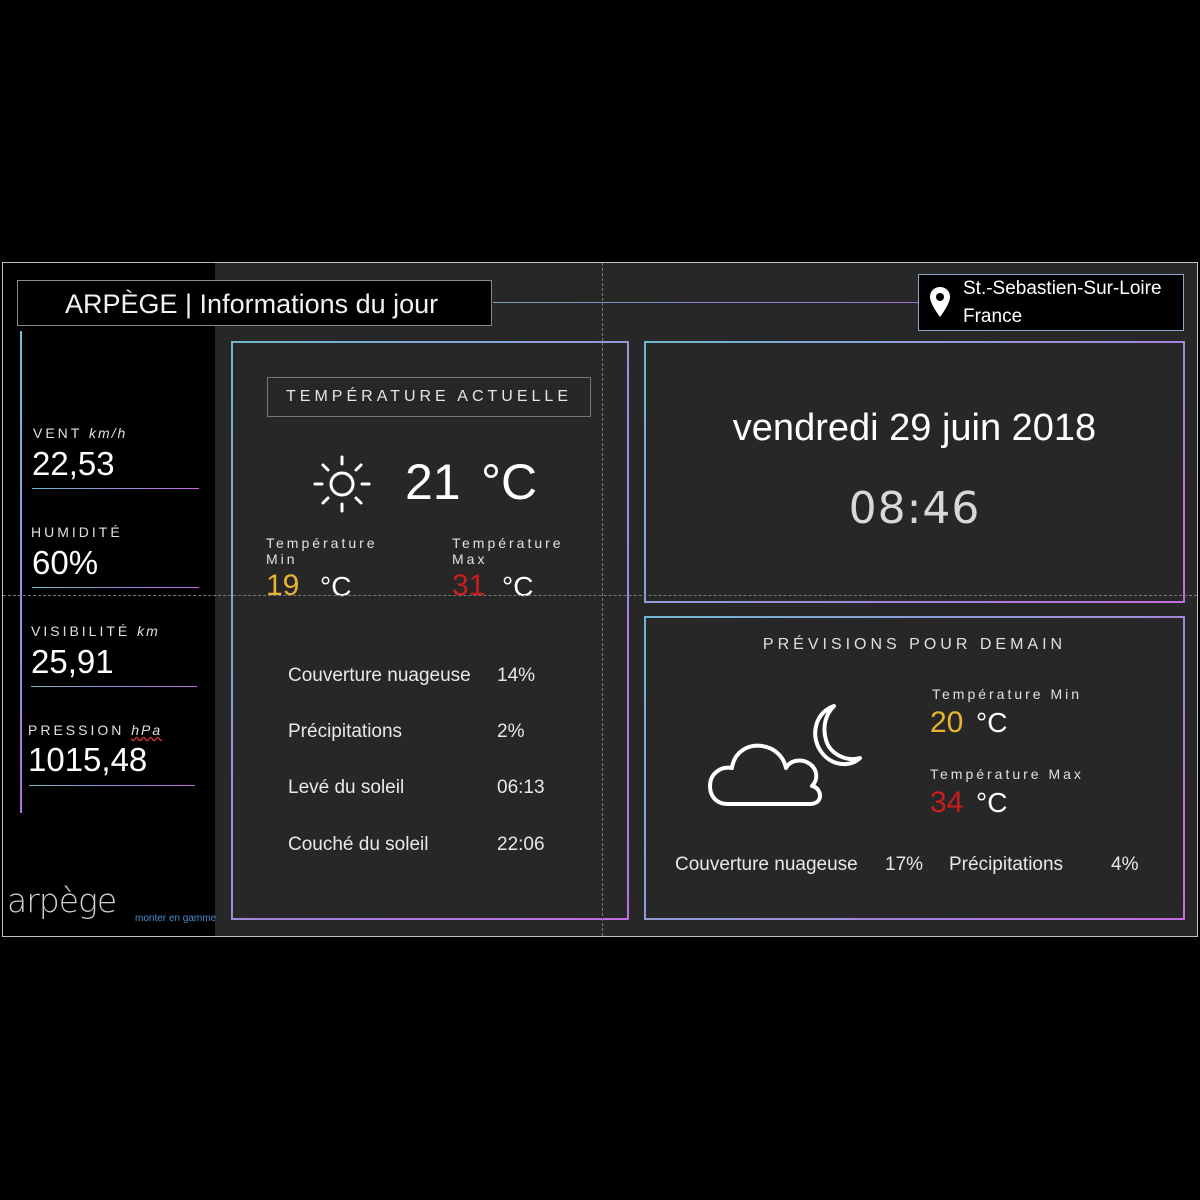 The width and height of the screenshot is (1200, 1200). What do you see at coordinates (947, 802) in the screenshot?
I see `forecast-max-value: 34` at bounding box center [947, 802].